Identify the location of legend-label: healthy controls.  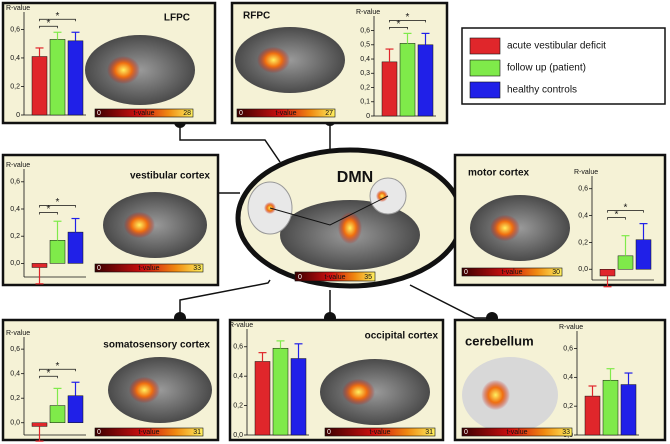
(542, 90).